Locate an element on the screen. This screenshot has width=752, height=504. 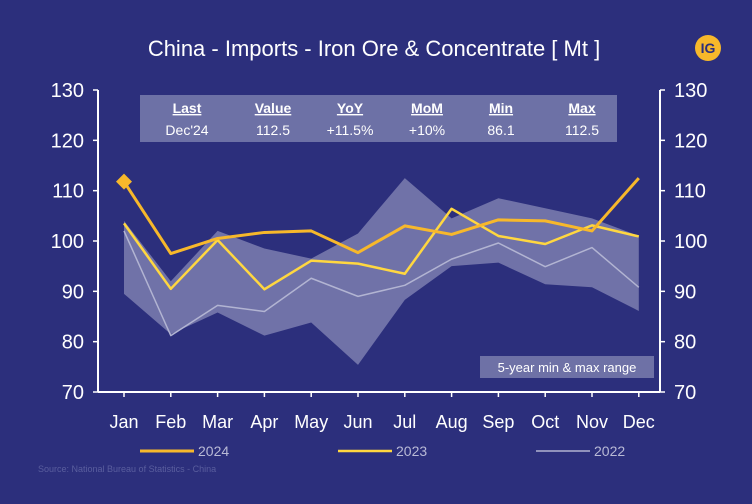
y-tick-label-left: 100 is located at coordinates (67, 242).